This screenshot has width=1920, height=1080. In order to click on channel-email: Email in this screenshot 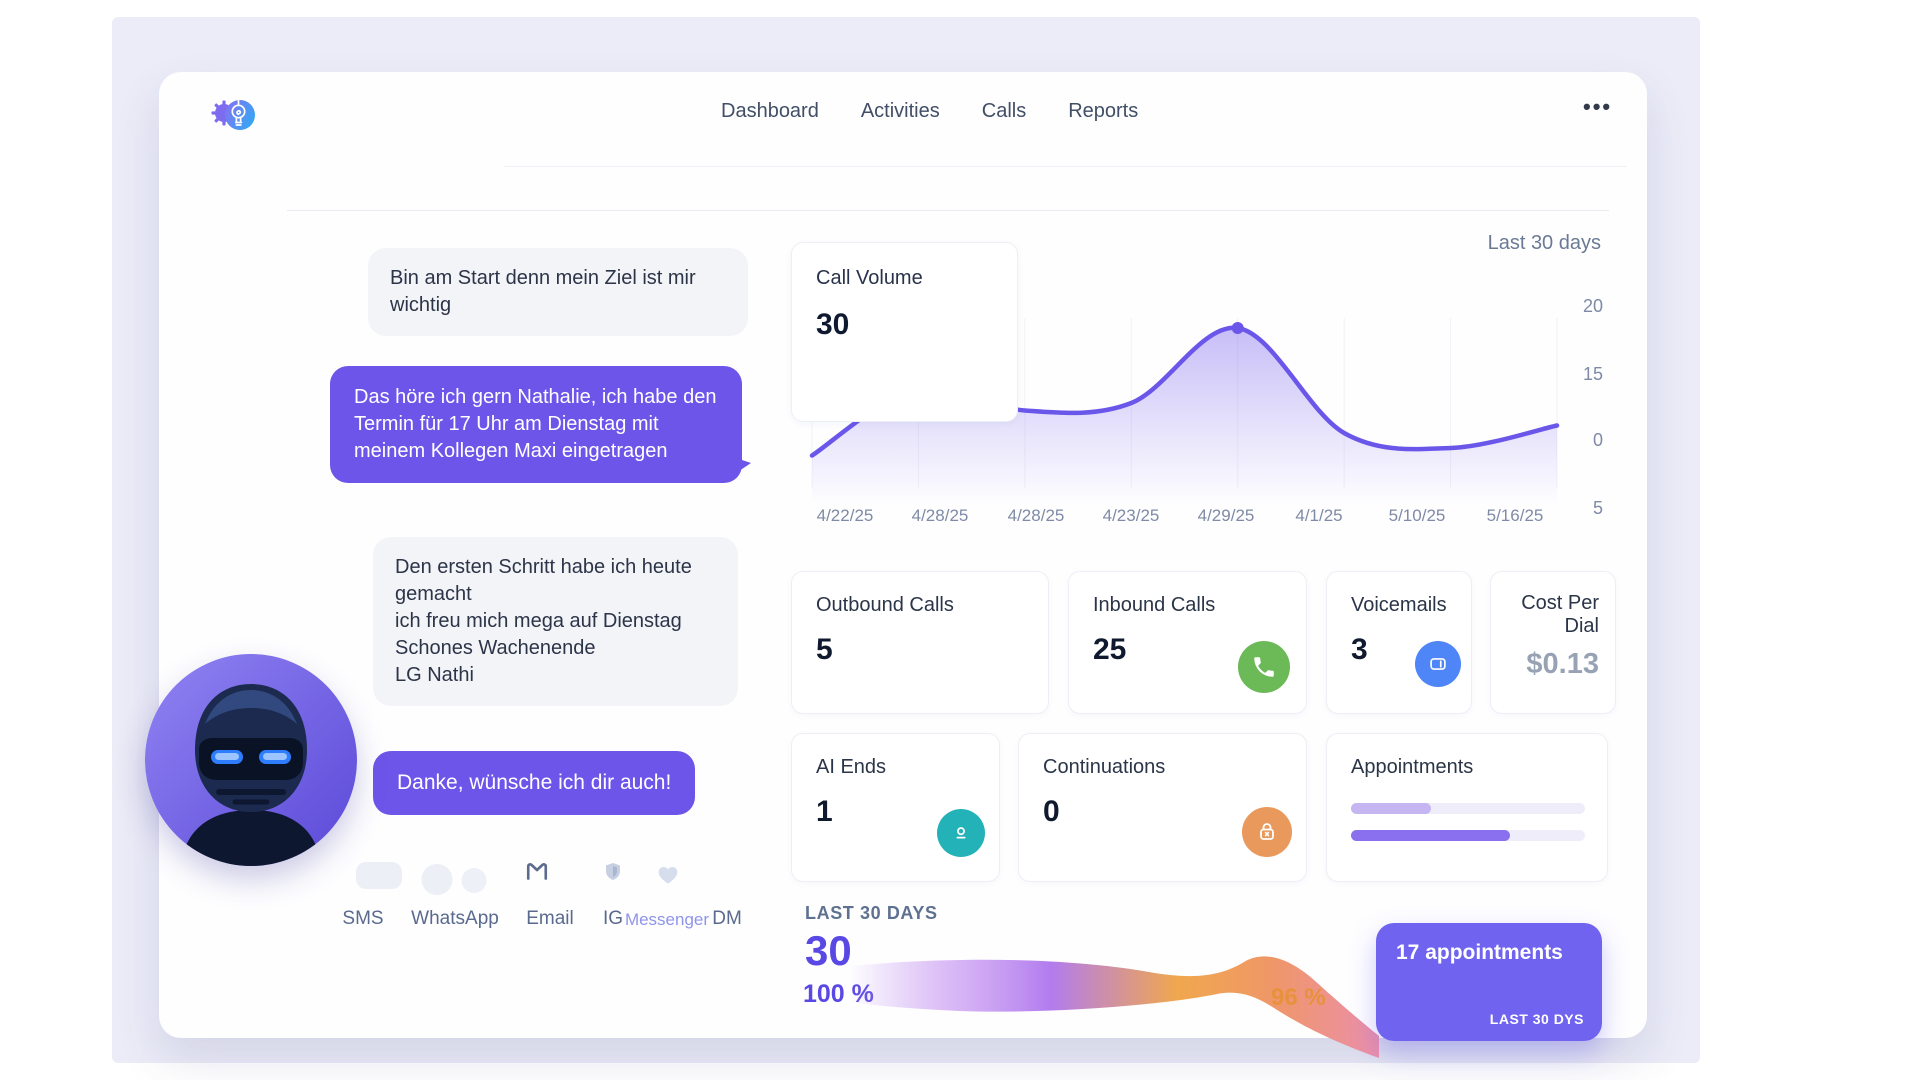, I will do `click(550, 918)`.